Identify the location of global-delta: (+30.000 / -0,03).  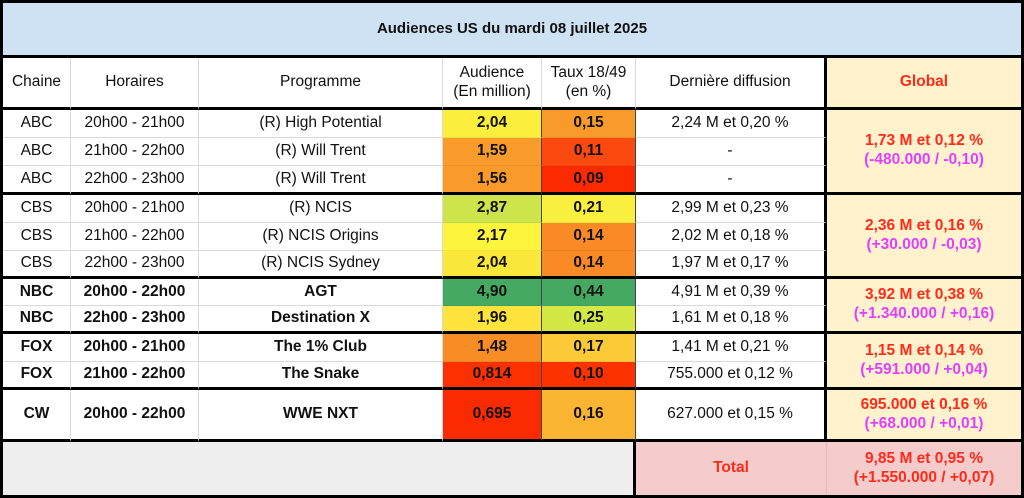
(924, 244).